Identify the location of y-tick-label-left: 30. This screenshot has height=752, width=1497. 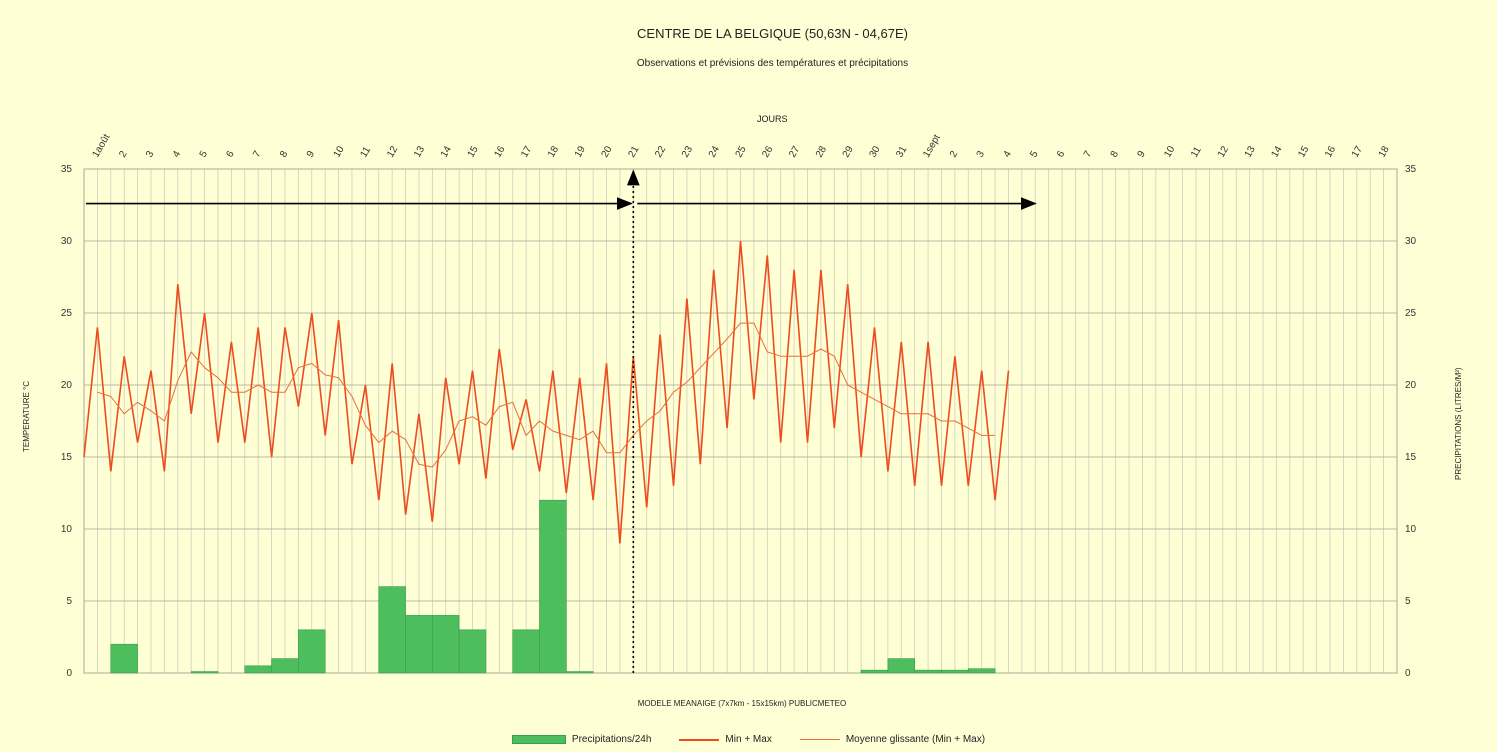
(67, 241).